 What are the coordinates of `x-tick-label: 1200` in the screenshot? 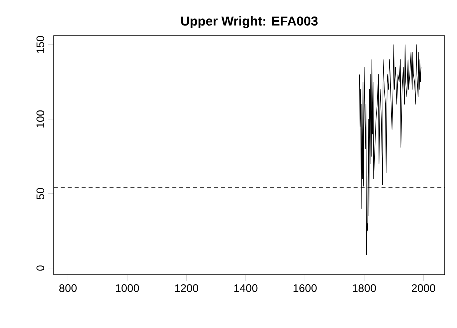 It's located at (186, 288).